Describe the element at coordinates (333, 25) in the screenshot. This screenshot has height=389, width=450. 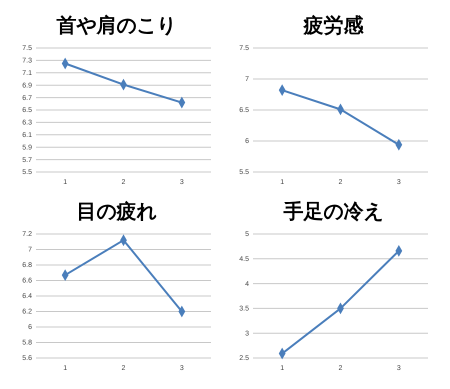
I see `chart-title: 疲労感` at that location.